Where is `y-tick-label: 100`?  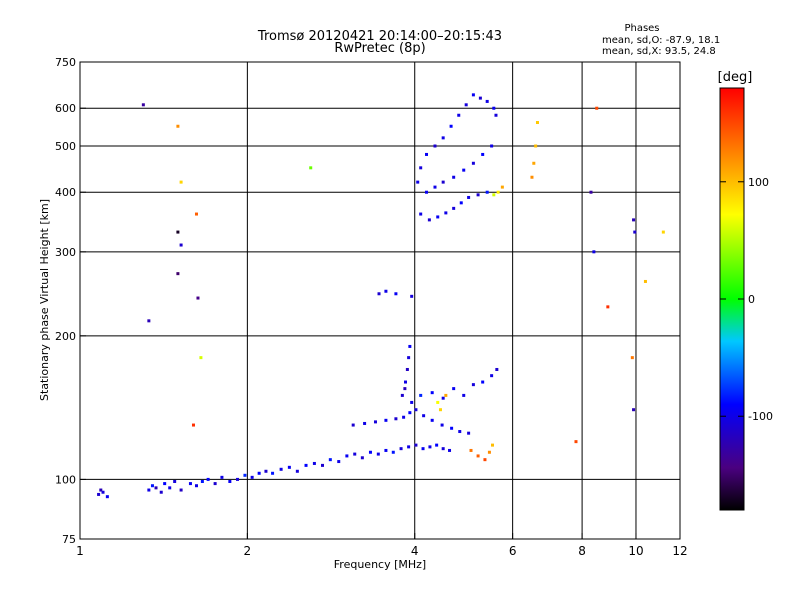 y-tick-label: 100 is located at coordinates (65, 479).